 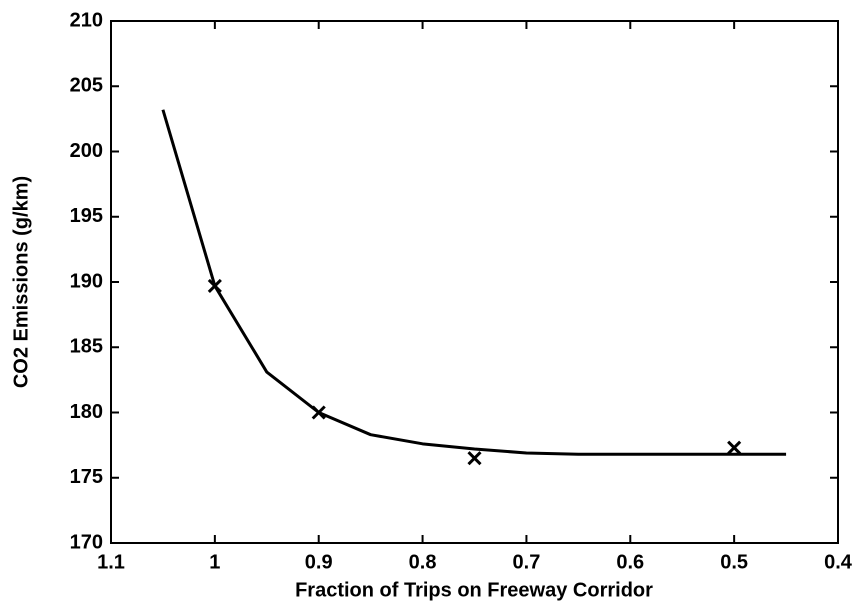 I want to click on x-tick-label: 1.1, so click(x=111, y=562).